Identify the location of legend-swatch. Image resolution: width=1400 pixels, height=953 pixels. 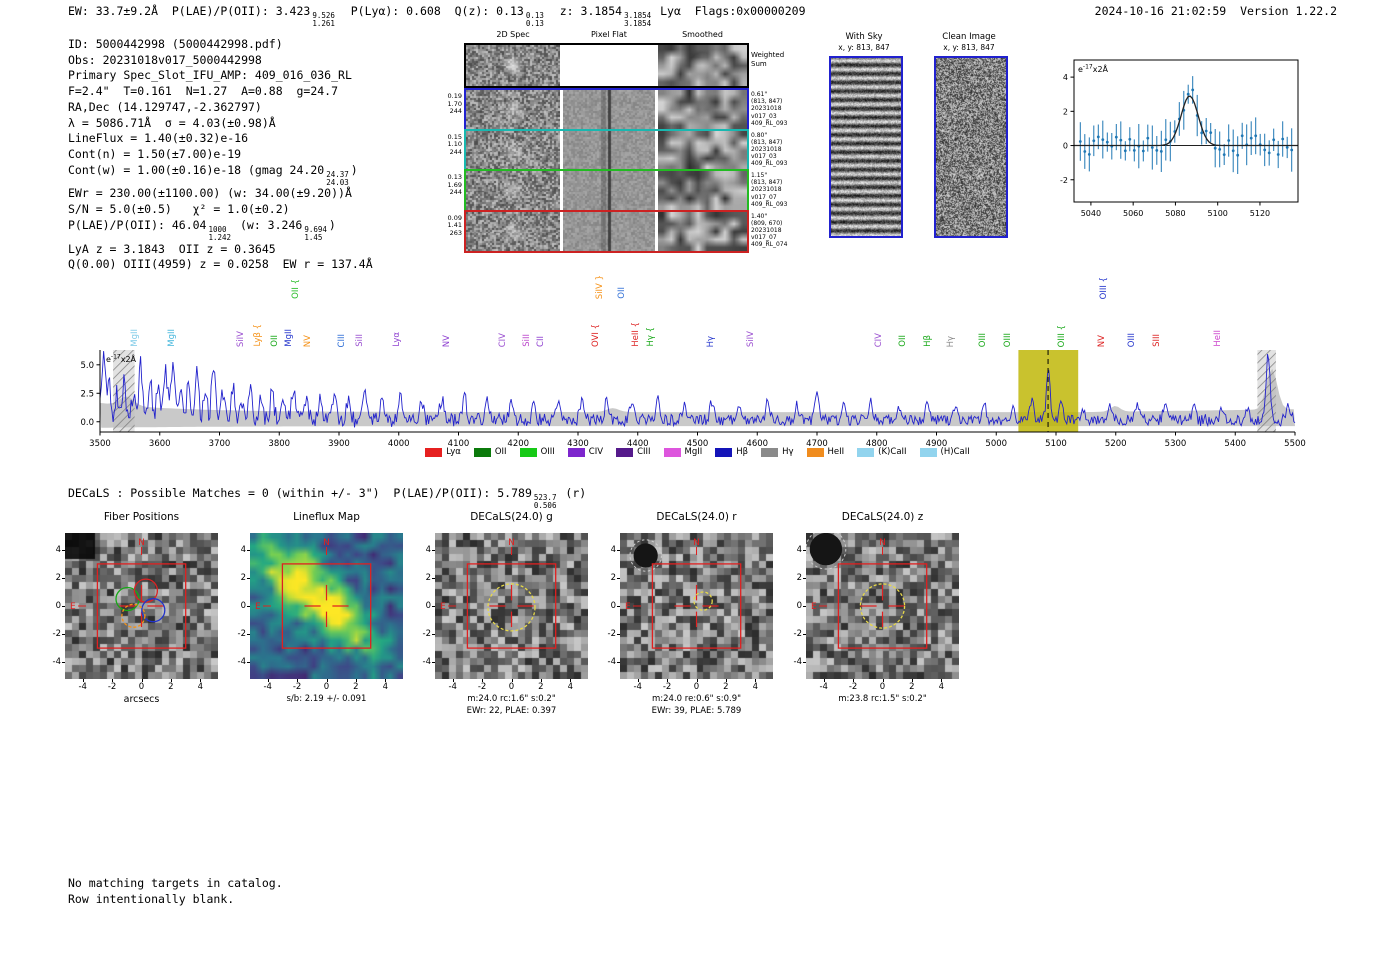
(672, 452).